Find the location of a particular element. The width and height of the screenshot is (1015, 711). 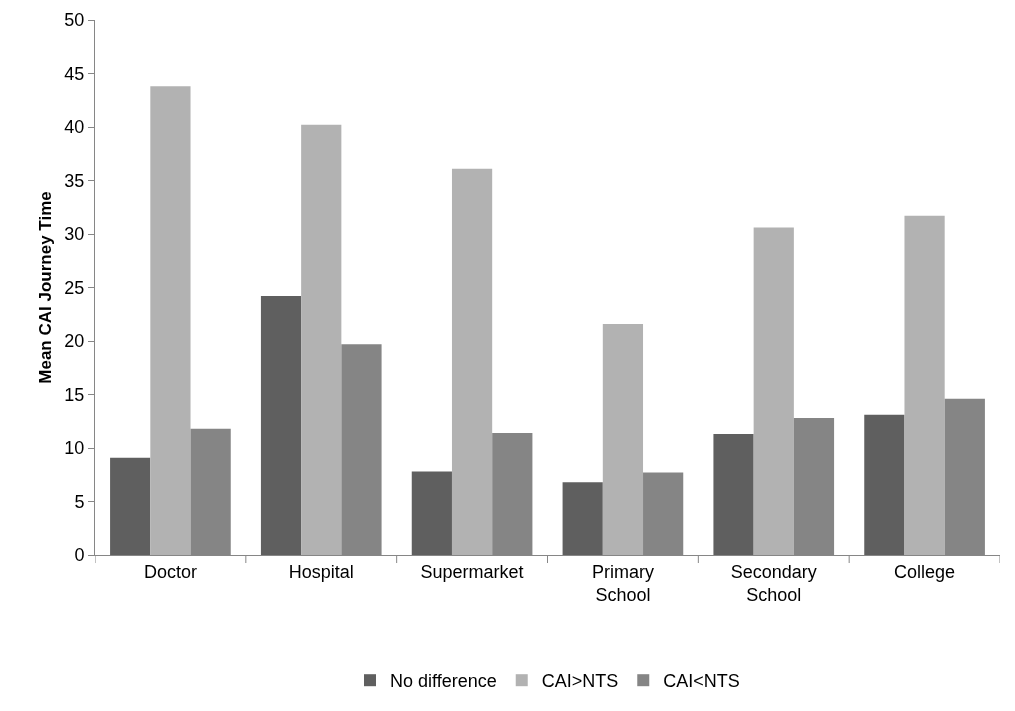

y-tick-label: 20 is located at coordinates (74, 341).